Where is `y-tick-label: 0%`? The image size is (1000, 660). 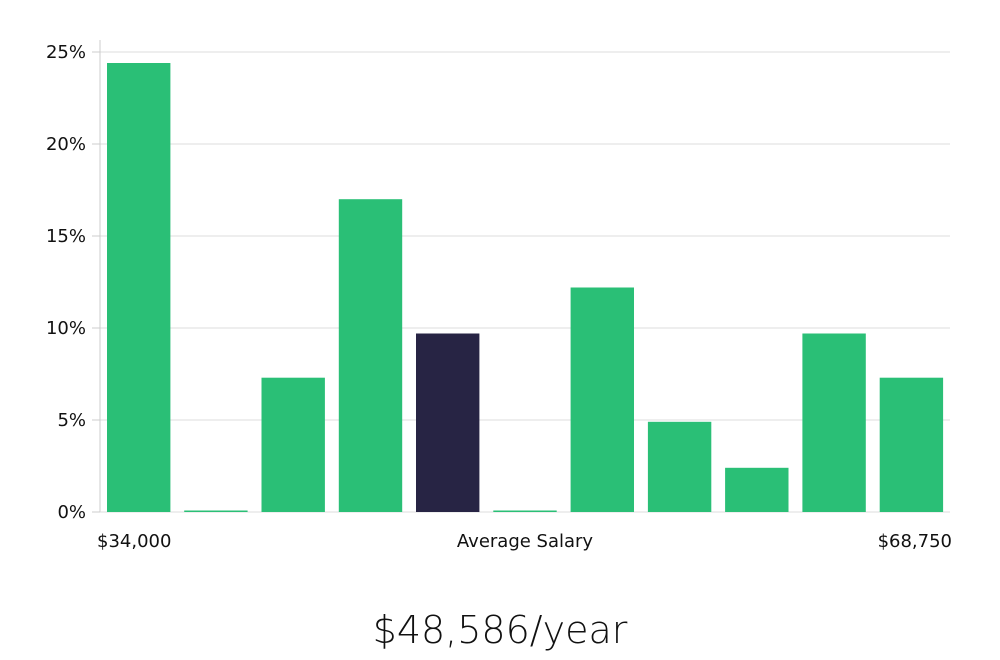 y-tick-label: 0% is located at coordinates (71, 512).